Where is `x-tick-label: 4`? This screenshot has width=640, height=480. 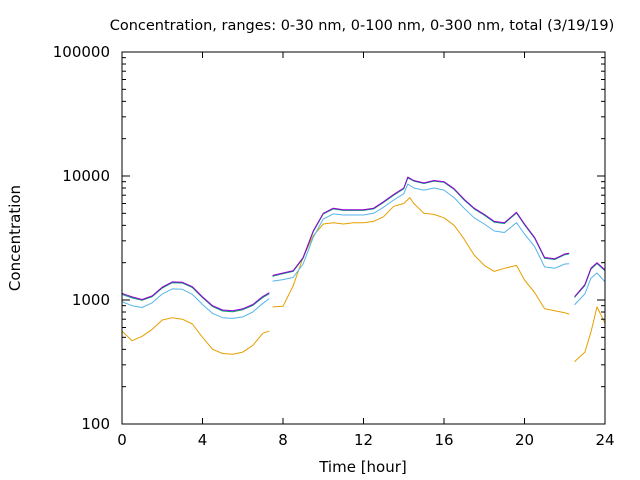
x-tick-label: 4 is located at coordinates (203, 440).